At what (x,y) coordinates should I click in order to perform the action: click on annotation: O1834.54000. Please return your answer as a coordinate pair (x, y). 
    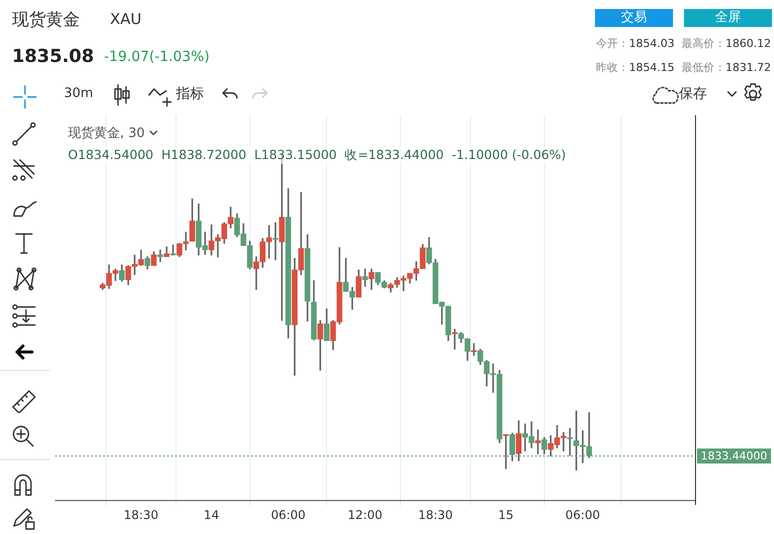
    Looking at the image, I should click on (111, 154).